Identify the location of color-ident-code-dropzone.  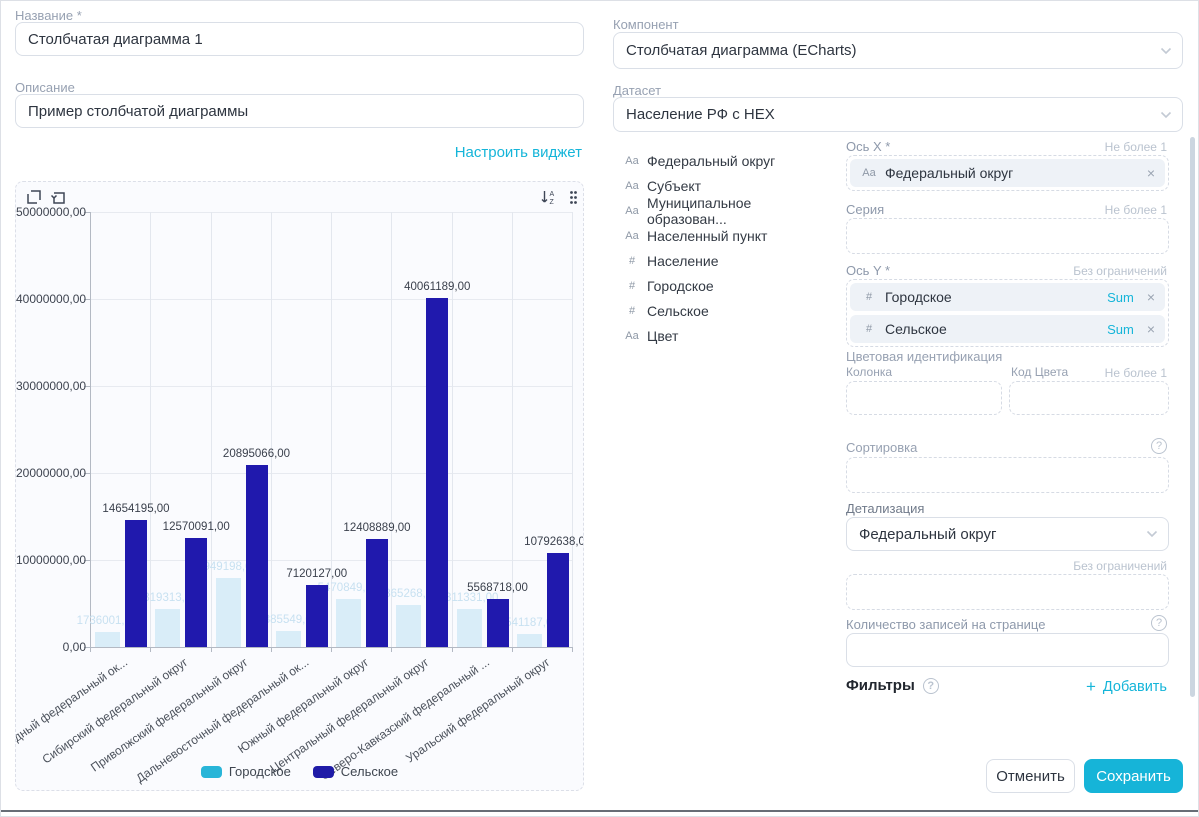
(1089, 398).